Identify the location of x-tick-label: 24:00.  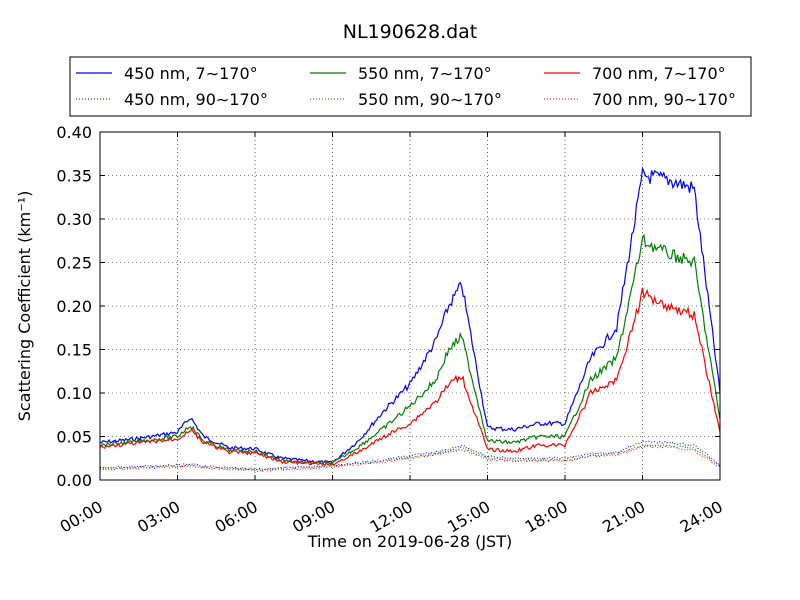
(701, 517).